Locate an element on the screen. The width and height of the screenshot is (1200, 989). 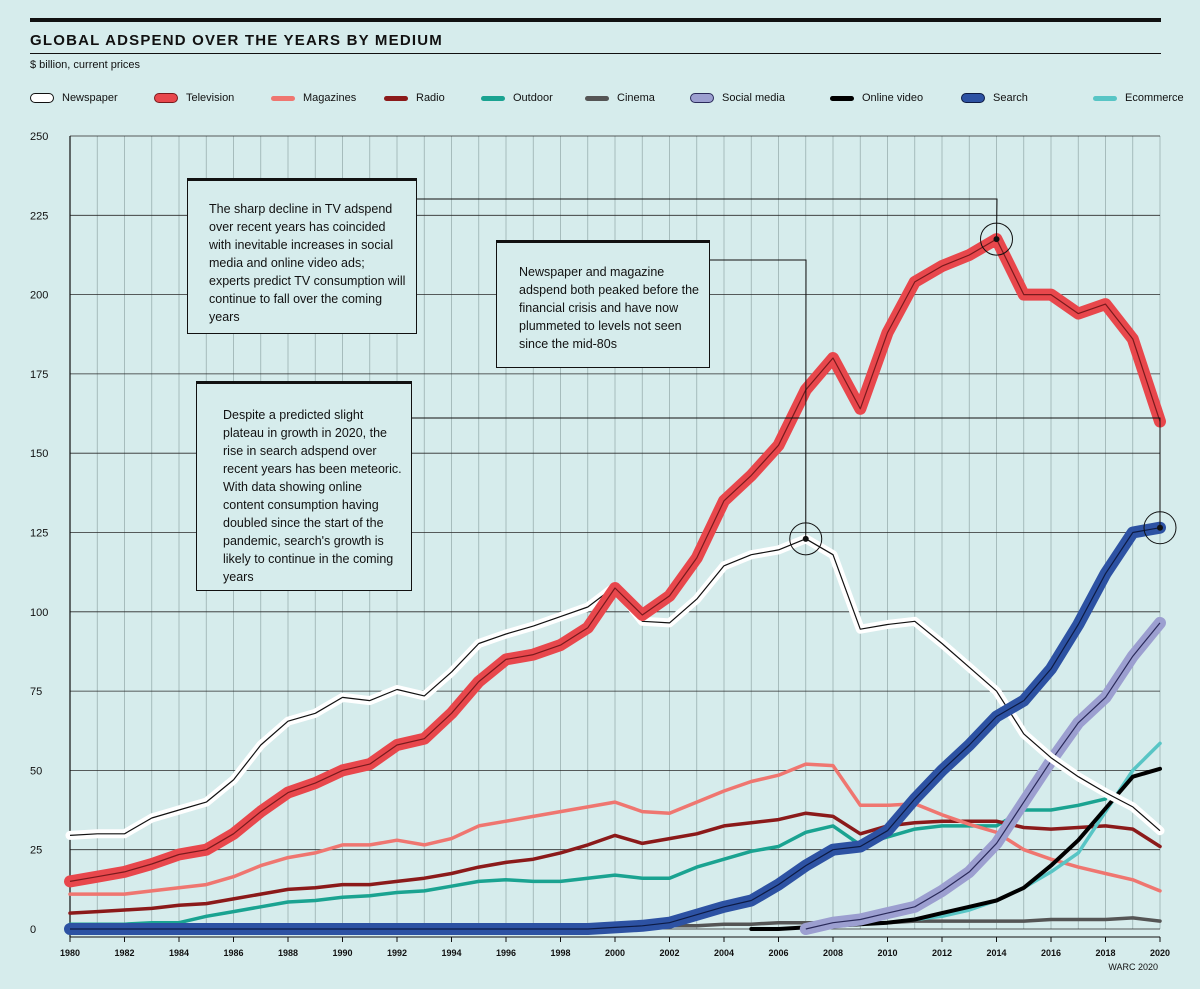
highlight-point-search is located at coordinates (1160, 527).